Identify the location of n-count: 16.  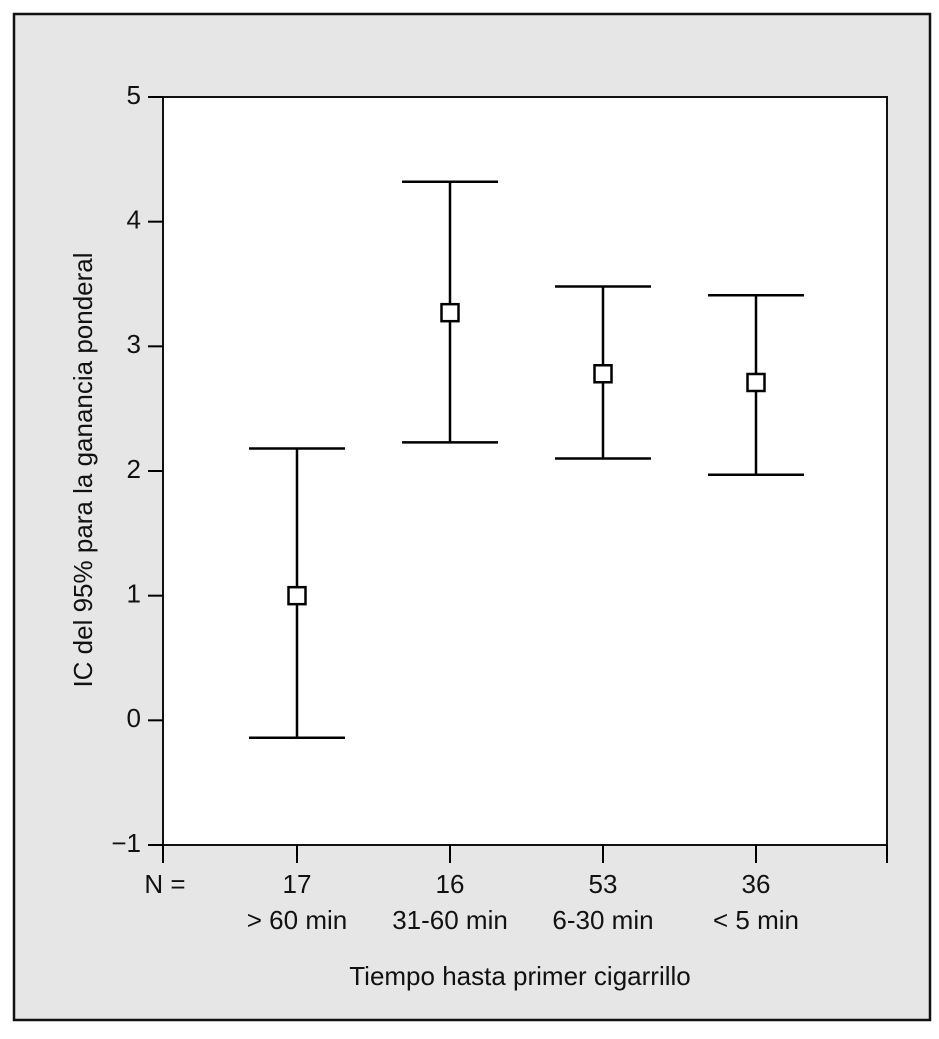
(450, 884).